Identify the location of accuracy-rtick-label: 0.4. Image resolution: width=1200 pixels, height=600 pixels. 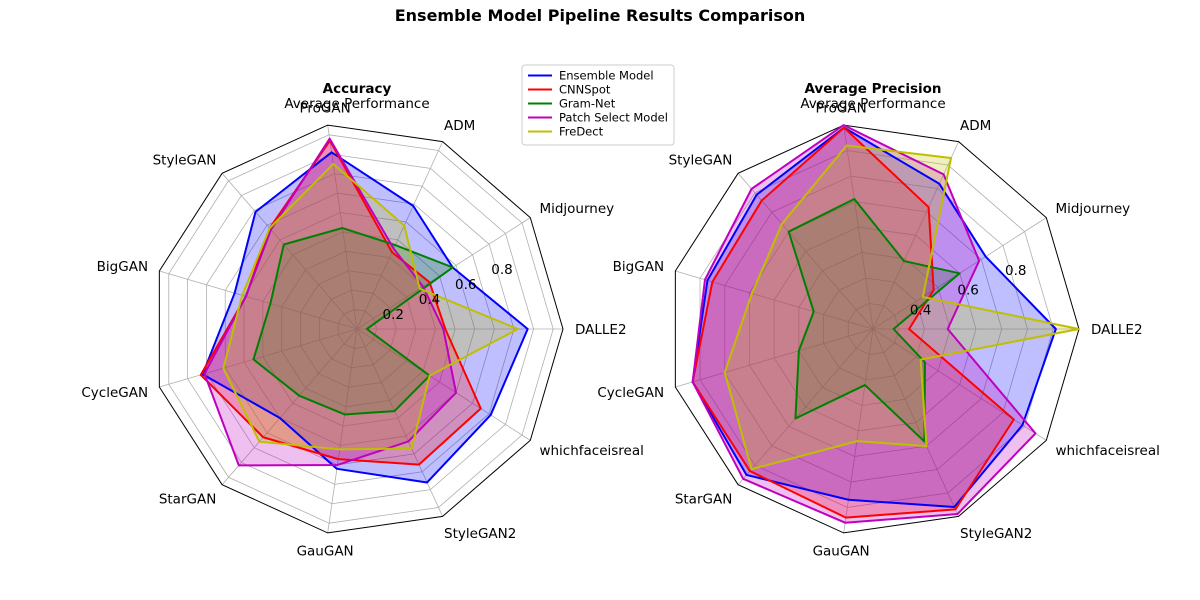
(429, 300).